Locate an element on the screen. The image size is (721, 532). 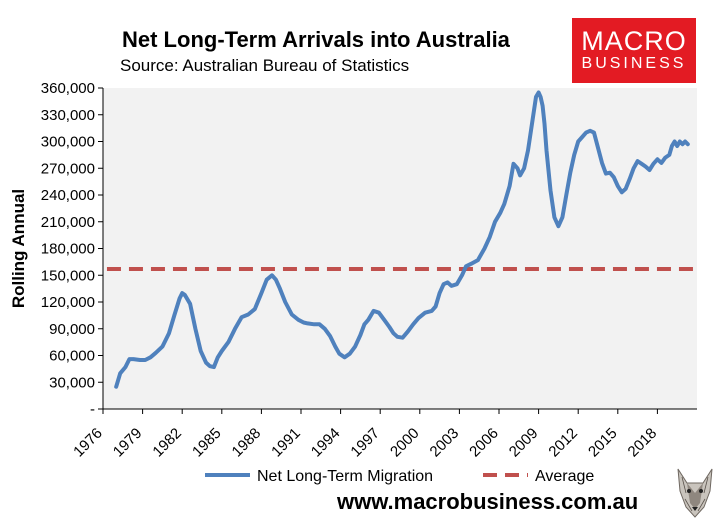
y-tick-label: 30,000 is located at coordinates (72, 382).